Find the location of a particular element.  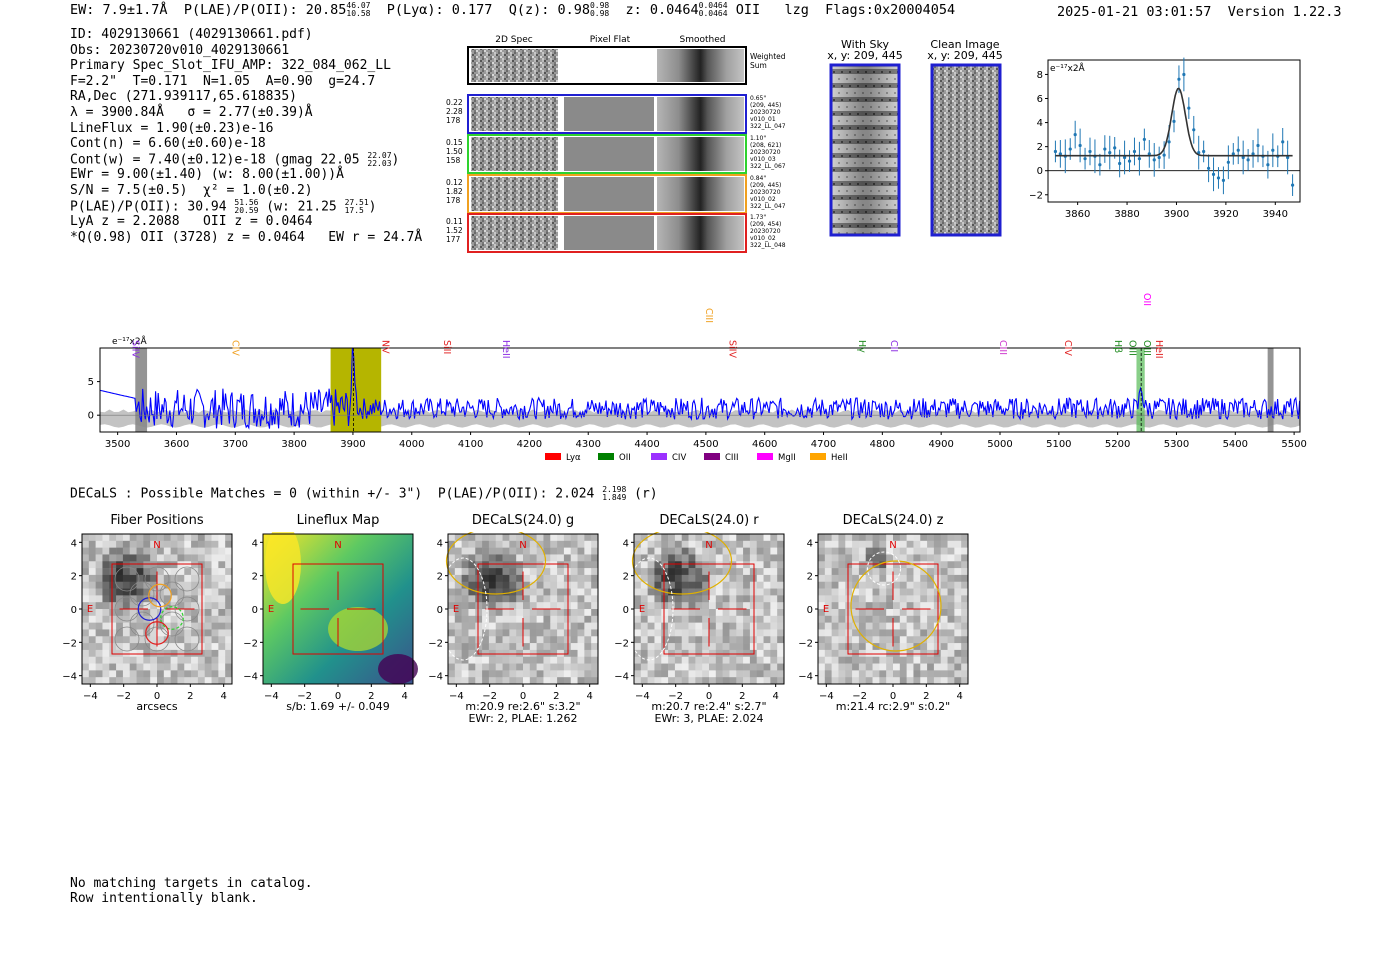

panel-ytick-label: 2 is located at coordinates (626, 577).